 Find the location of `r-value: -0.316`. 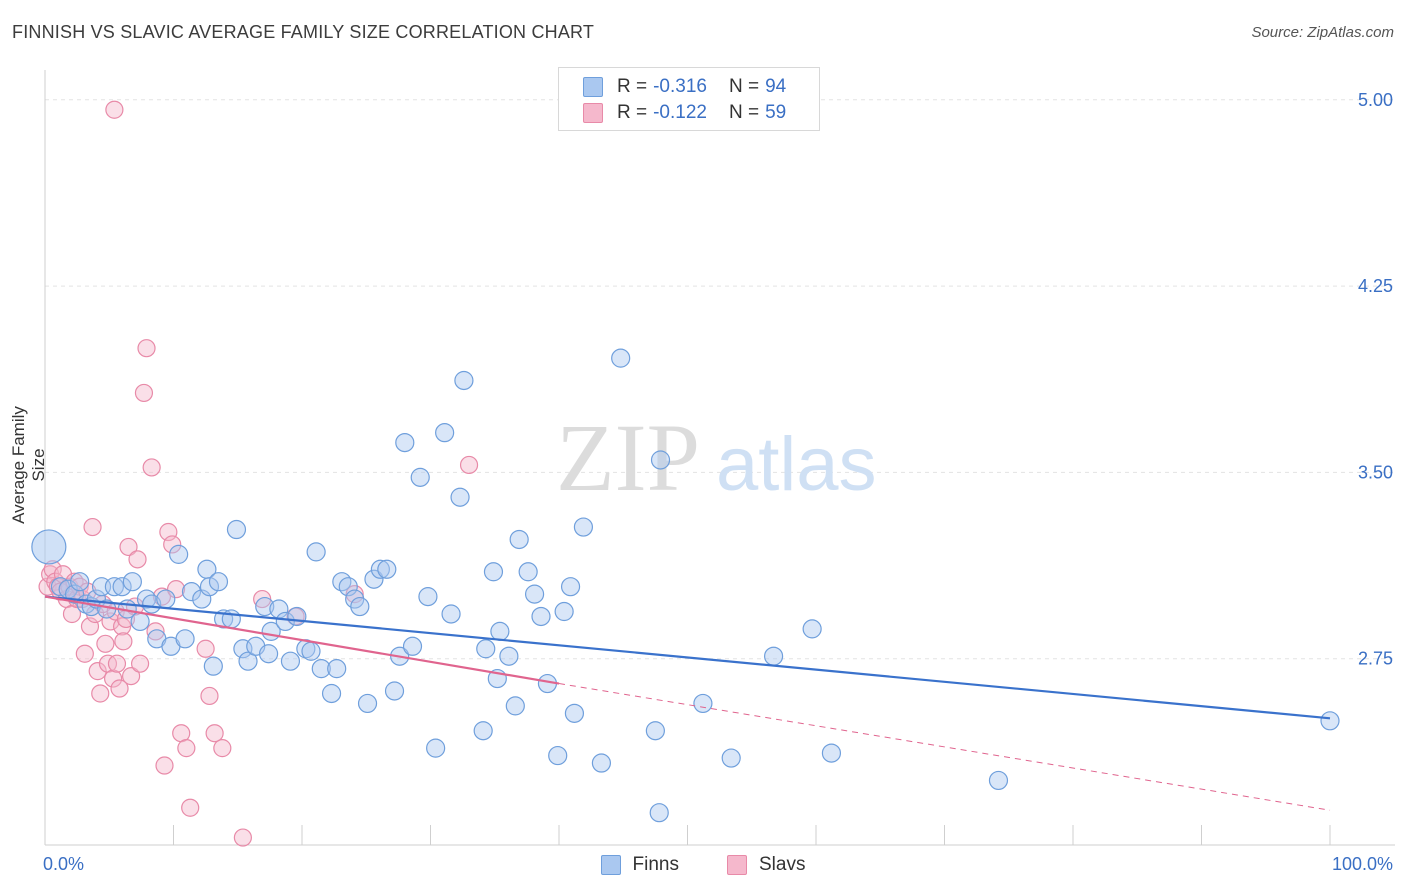

r-value: -0.316 is located at coordinates (680, 86).